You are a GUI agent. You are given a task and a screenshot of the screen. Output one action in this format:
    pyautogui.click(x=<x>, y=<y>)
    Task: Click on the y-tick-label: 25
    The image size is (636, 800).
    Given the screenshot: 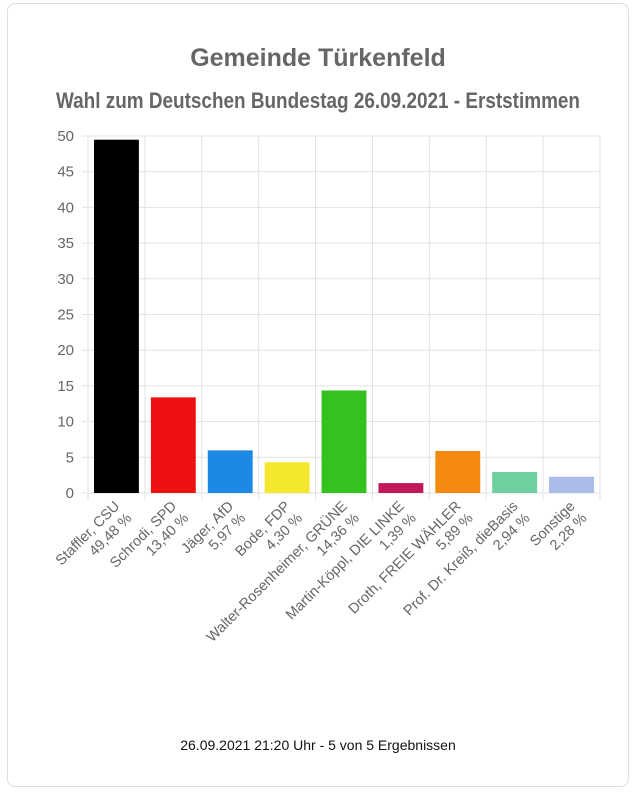 What is the action you would take?
    pyautogui.click(x=65, y=315)
    